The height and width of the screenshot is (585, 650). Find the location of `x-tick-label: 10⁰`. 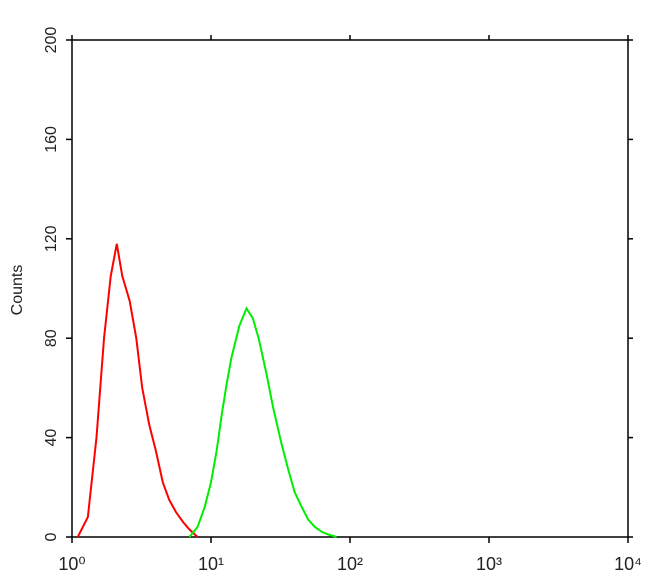

x-tick-label: 10⁰ is located at coordinates (71, 564).